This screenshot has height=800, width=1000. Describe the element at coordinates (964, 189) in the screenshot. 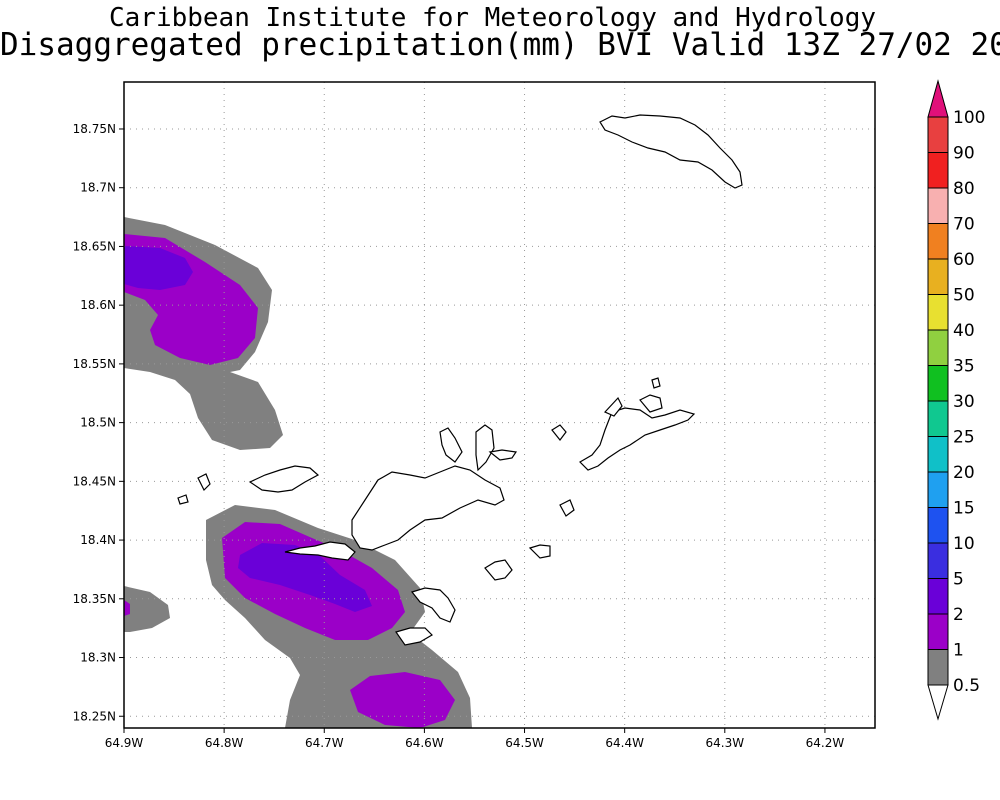

I see `colorbar-label: 80` at that location.